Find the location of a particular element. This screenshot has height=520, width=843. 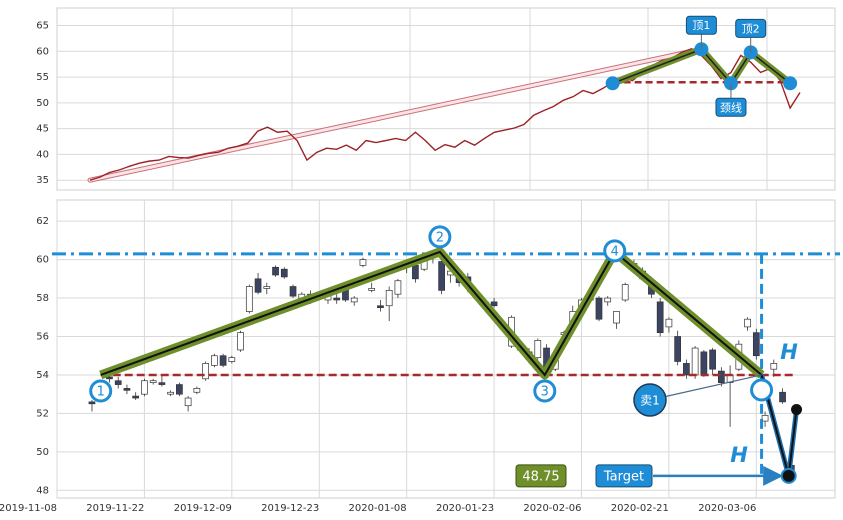

signal-label: 卖1 is located at coordinates (650, 401).